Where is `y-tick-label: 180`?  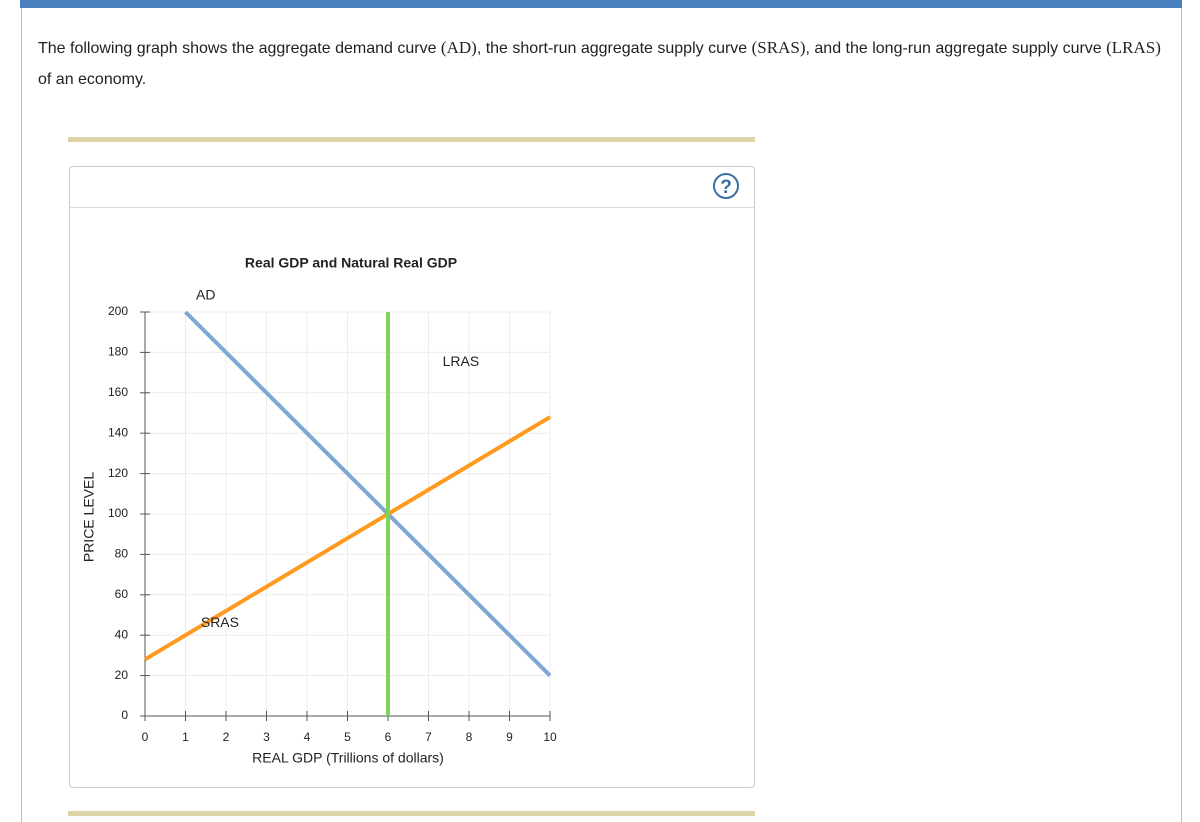
y-tick-label: 180 is located at coordinates (118, 352).